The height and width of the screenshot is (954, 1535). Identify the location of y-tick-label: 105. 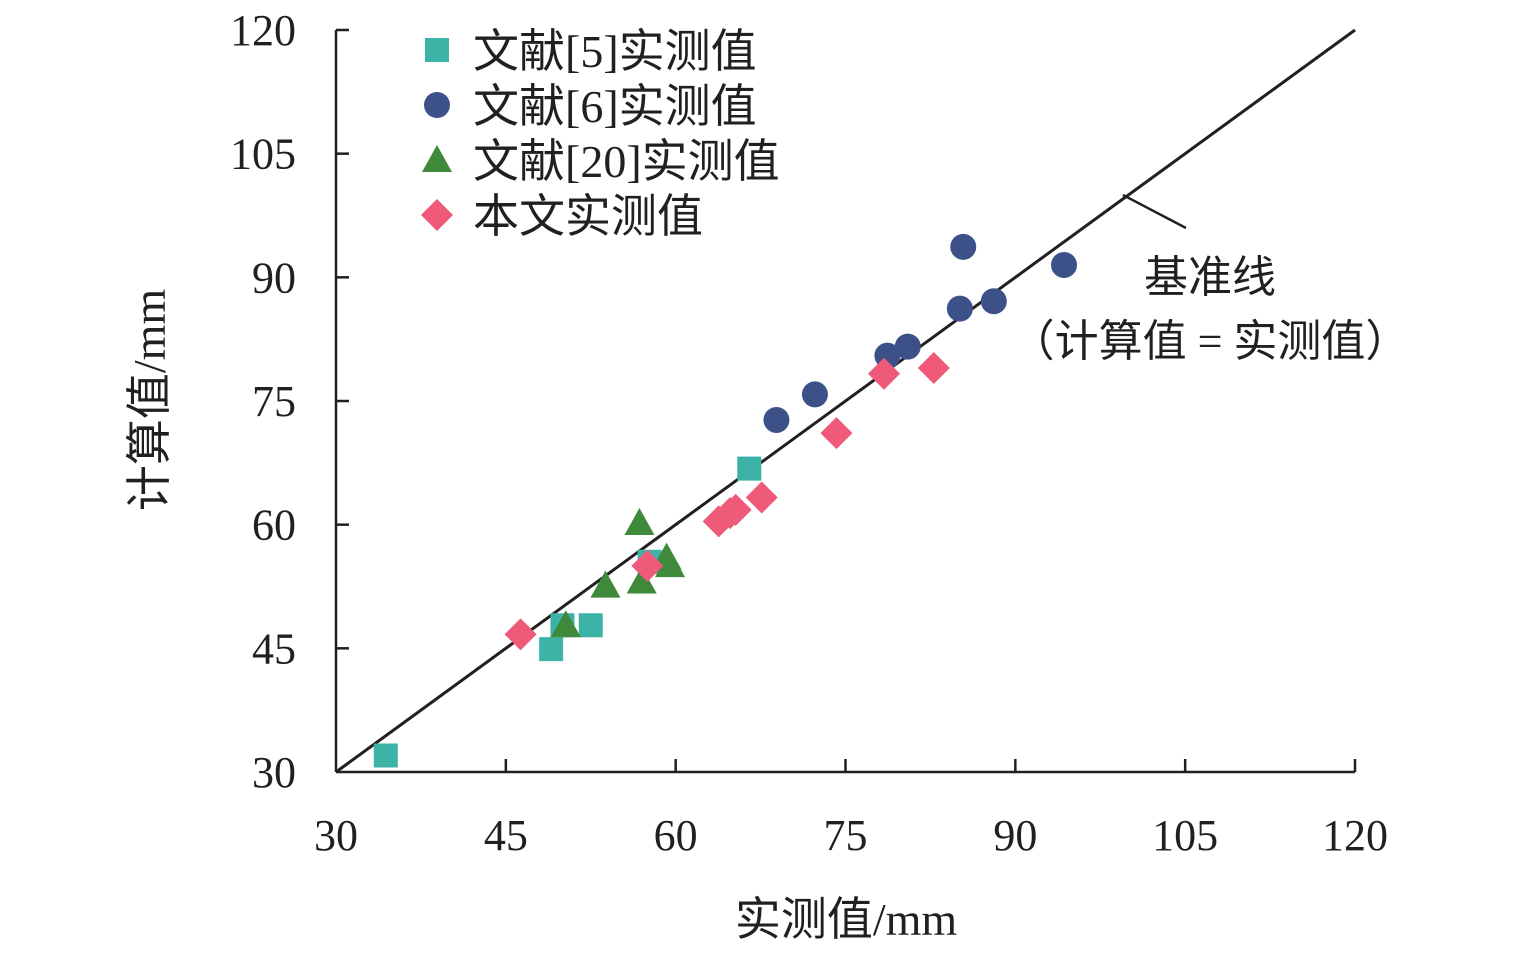
(263, 154).